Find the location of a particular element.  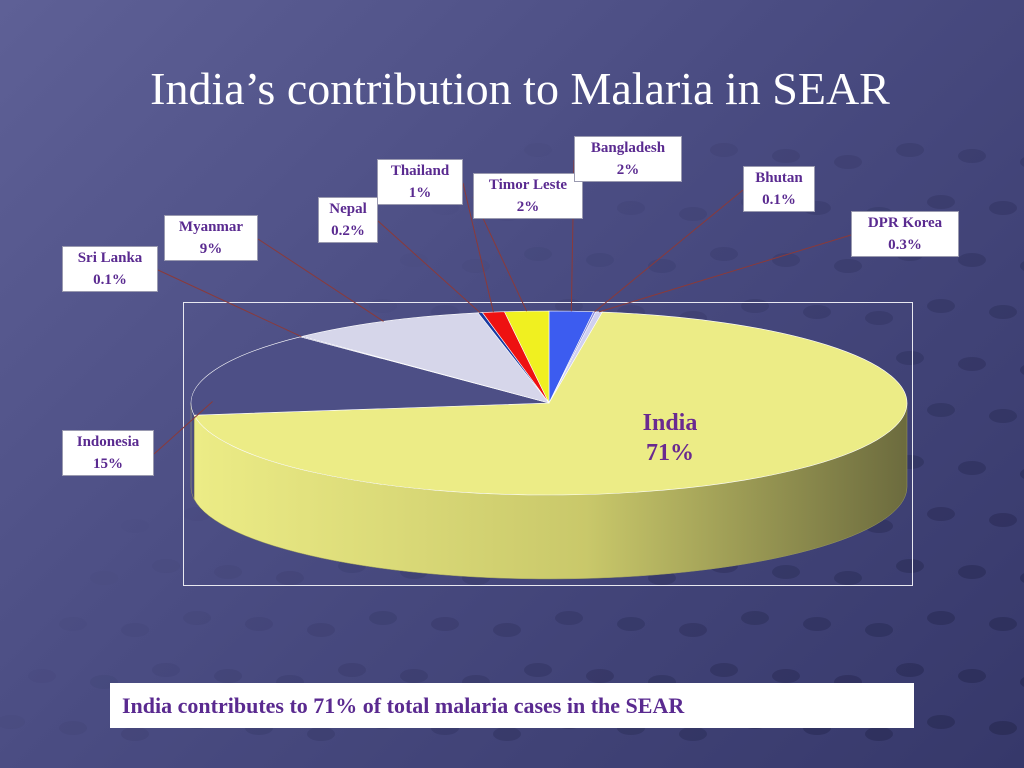

slice-label-thailand: Thailand 1% is located at coordinates (420, 182).